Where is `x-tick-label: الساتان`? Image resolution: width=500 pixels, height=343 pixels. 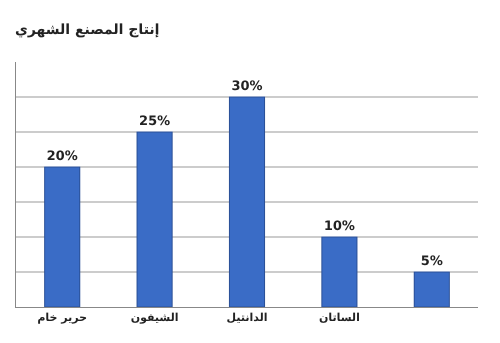 x-tick-label: الساتان is located at coordinates (339, 317).